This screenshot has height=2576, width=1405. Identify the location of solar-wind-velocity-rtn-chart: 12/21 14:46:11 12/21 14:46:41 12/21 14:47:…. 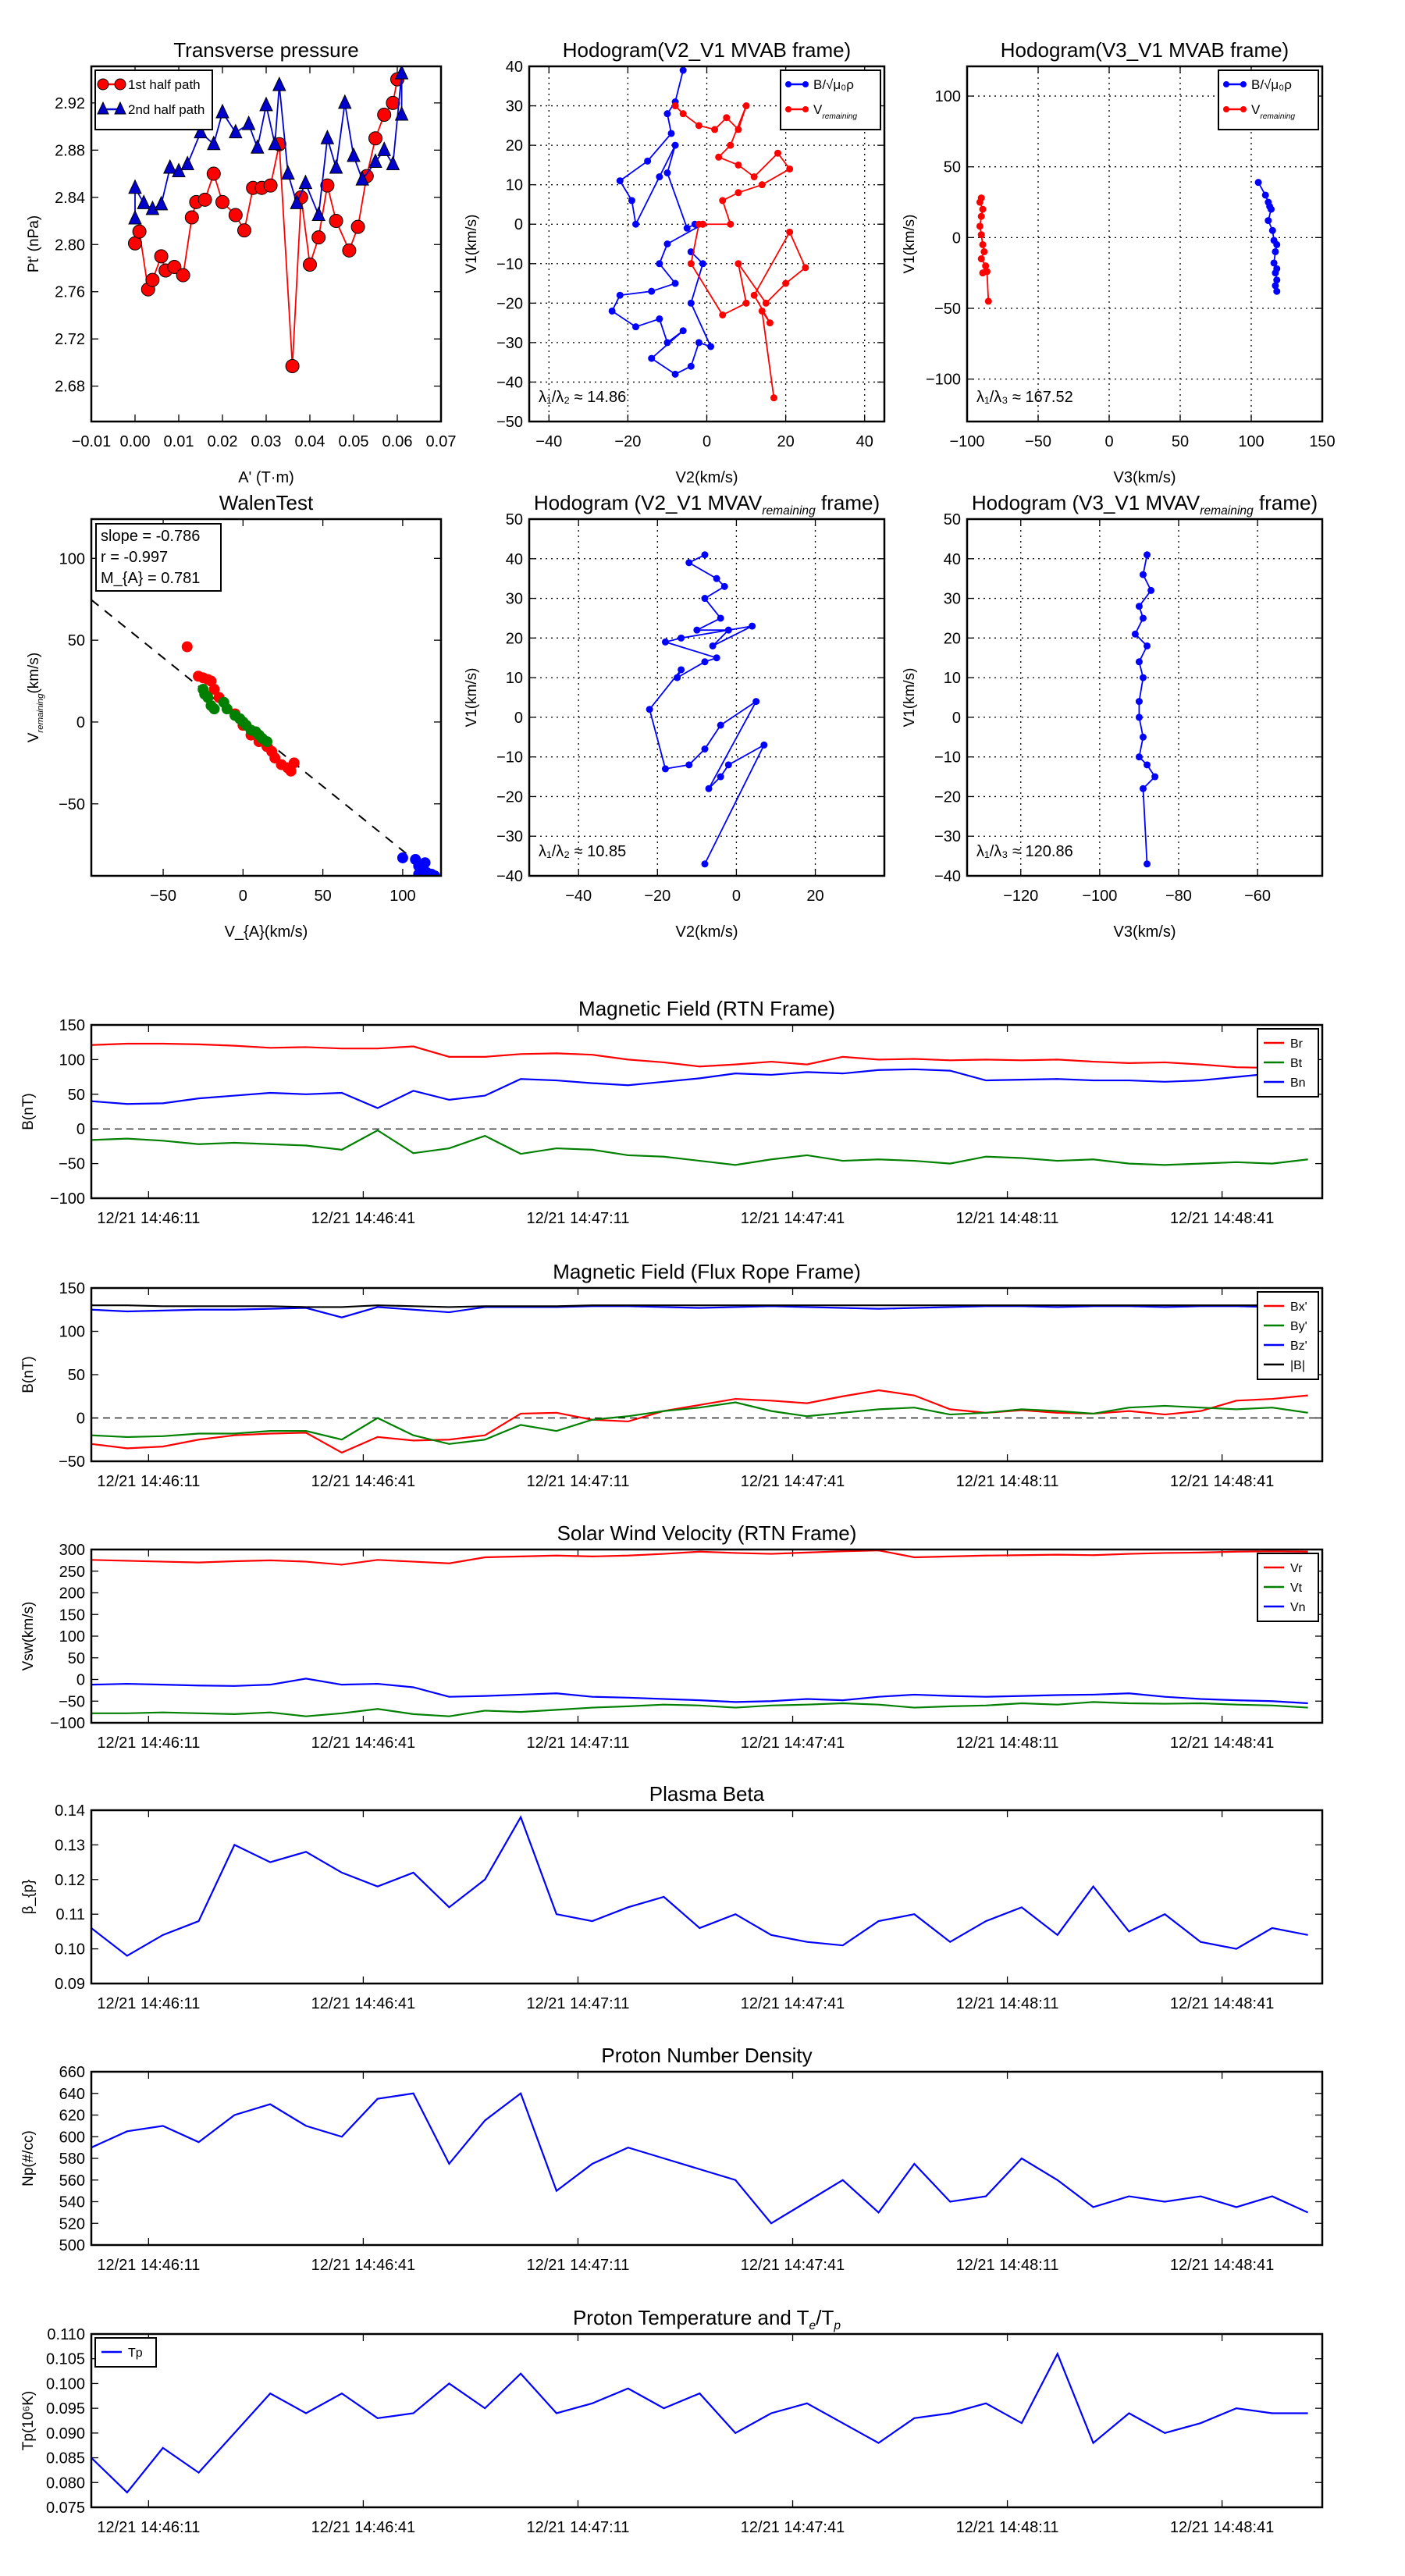
(672, 1636).